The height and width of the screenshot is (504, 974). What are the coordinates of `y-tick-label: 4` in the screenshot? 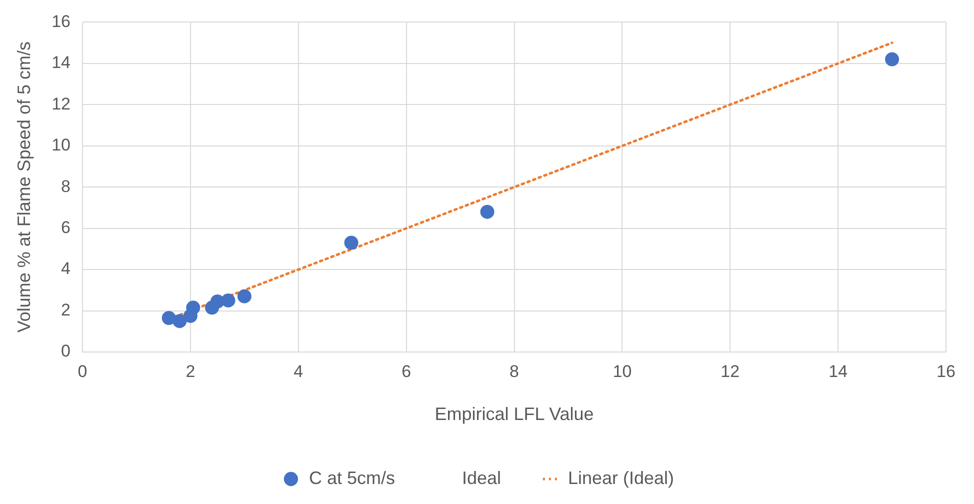 It's located at (66, 268).